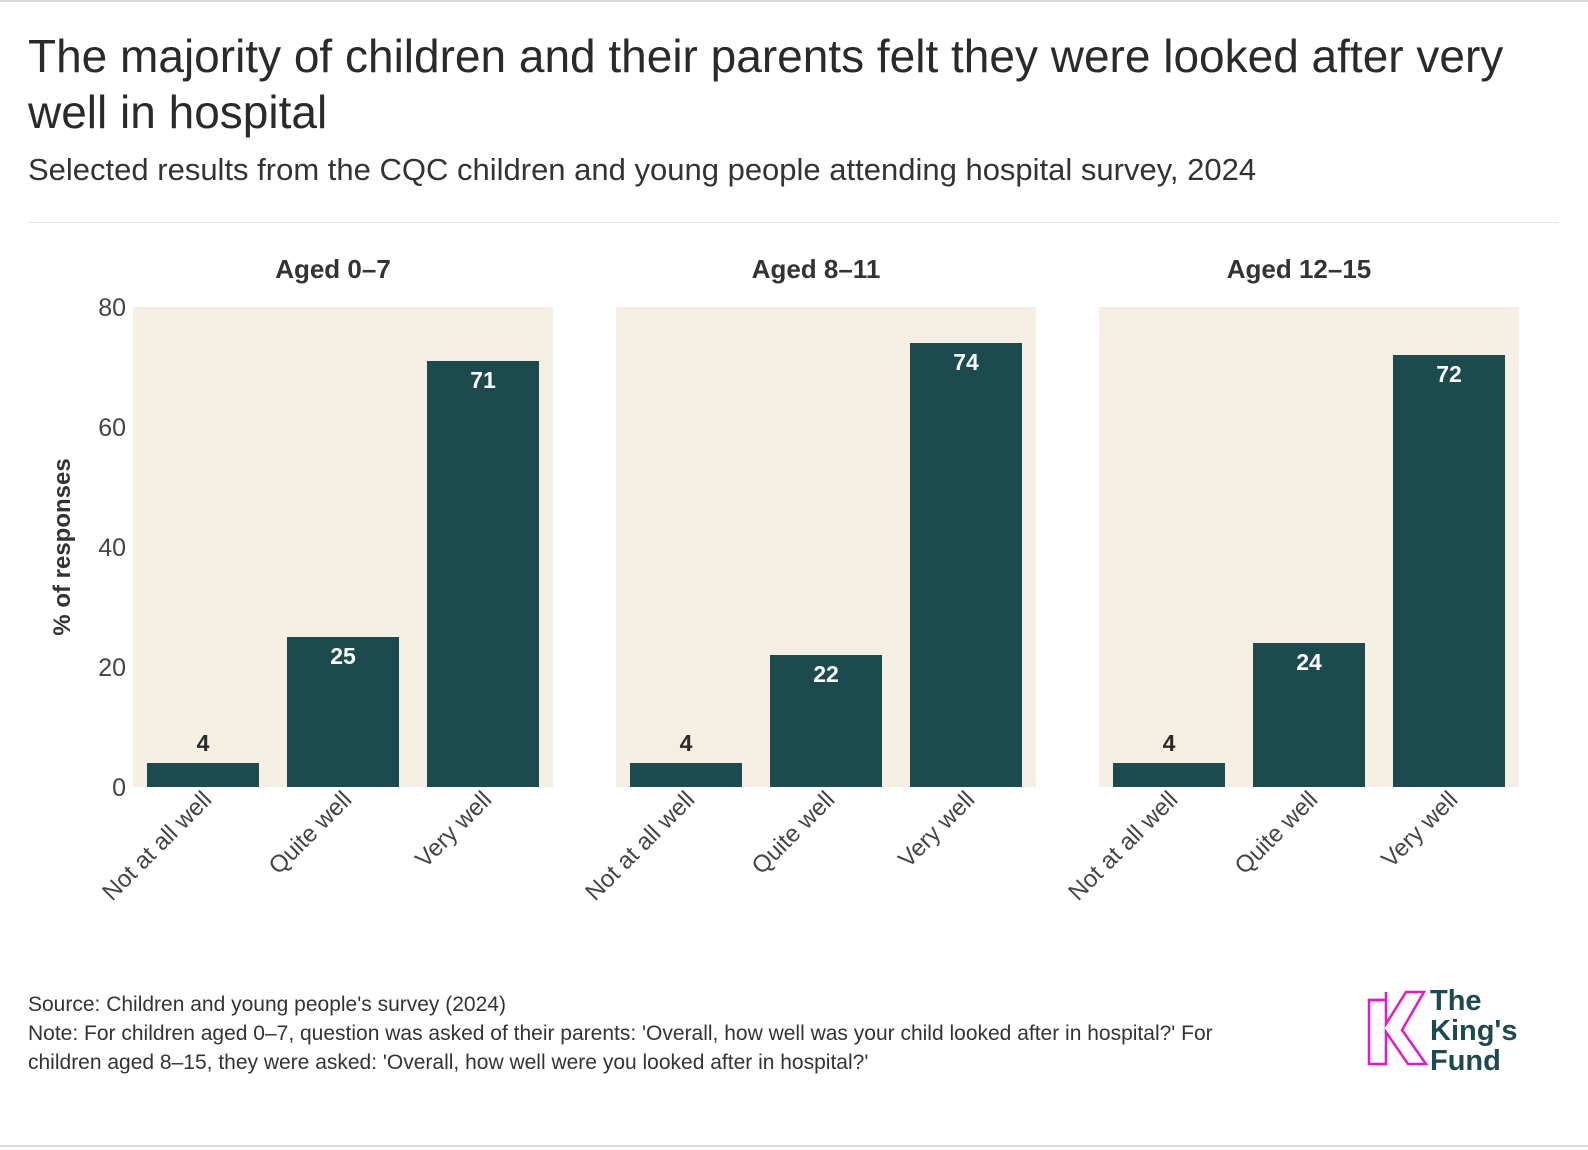 This screenshot has width=1588, height=1150. What do you see at coordinates (966, 362) in the screenshot?
I see `data-label: 74` at bounding box center [966, 362].